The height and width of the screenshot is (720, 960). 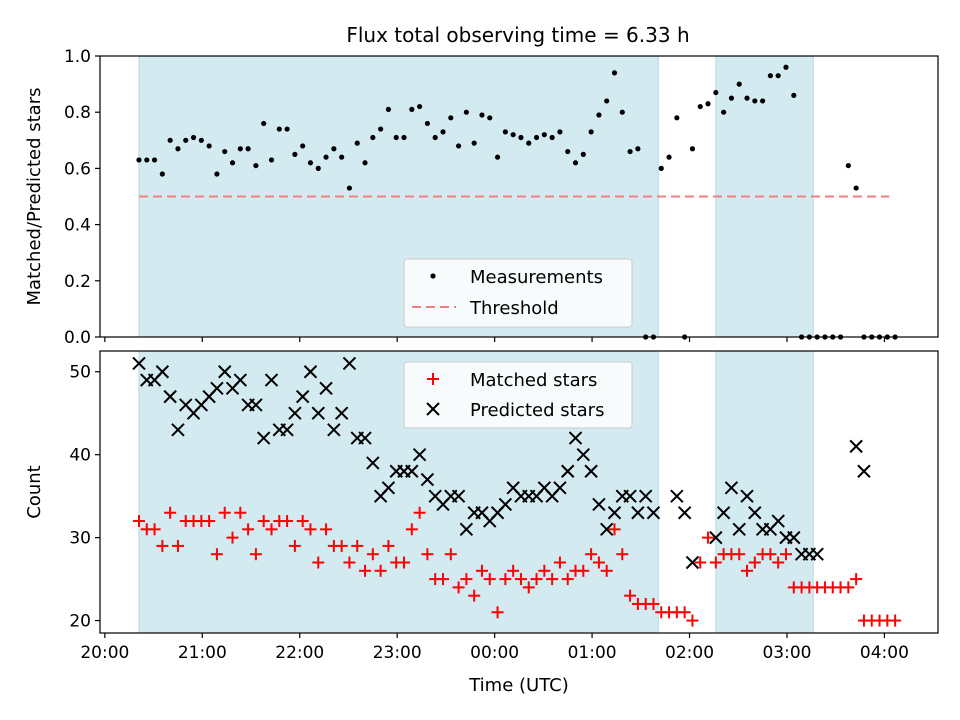 What do you see at coordinates (433, 379) in the screenshot?
I see `legend-matched-marker` at bounding box center [433, 379].